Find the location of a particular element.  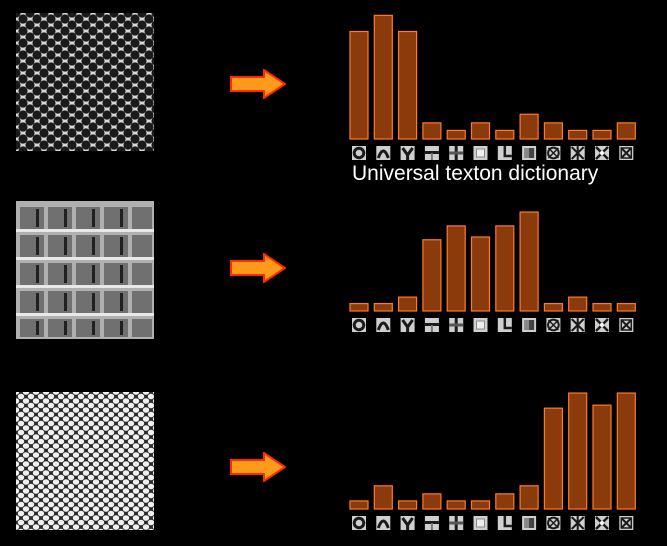

caption: Universal texton dictionary is located at coordinates (475, 173).